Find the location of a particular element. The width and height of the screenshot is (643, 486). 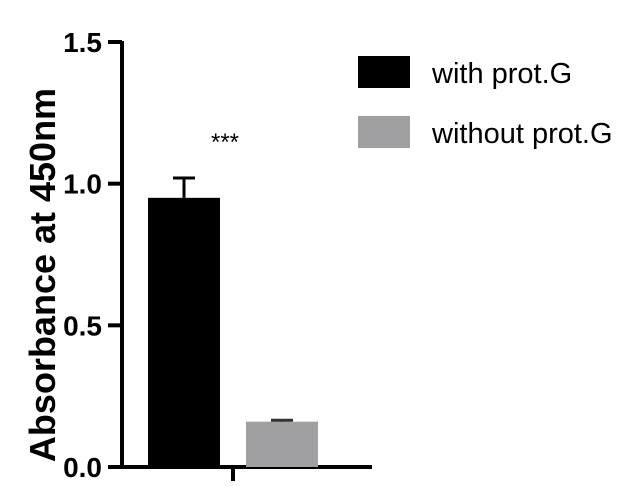

y-tick-label: 0.5 is located at coordinates (82, 325).